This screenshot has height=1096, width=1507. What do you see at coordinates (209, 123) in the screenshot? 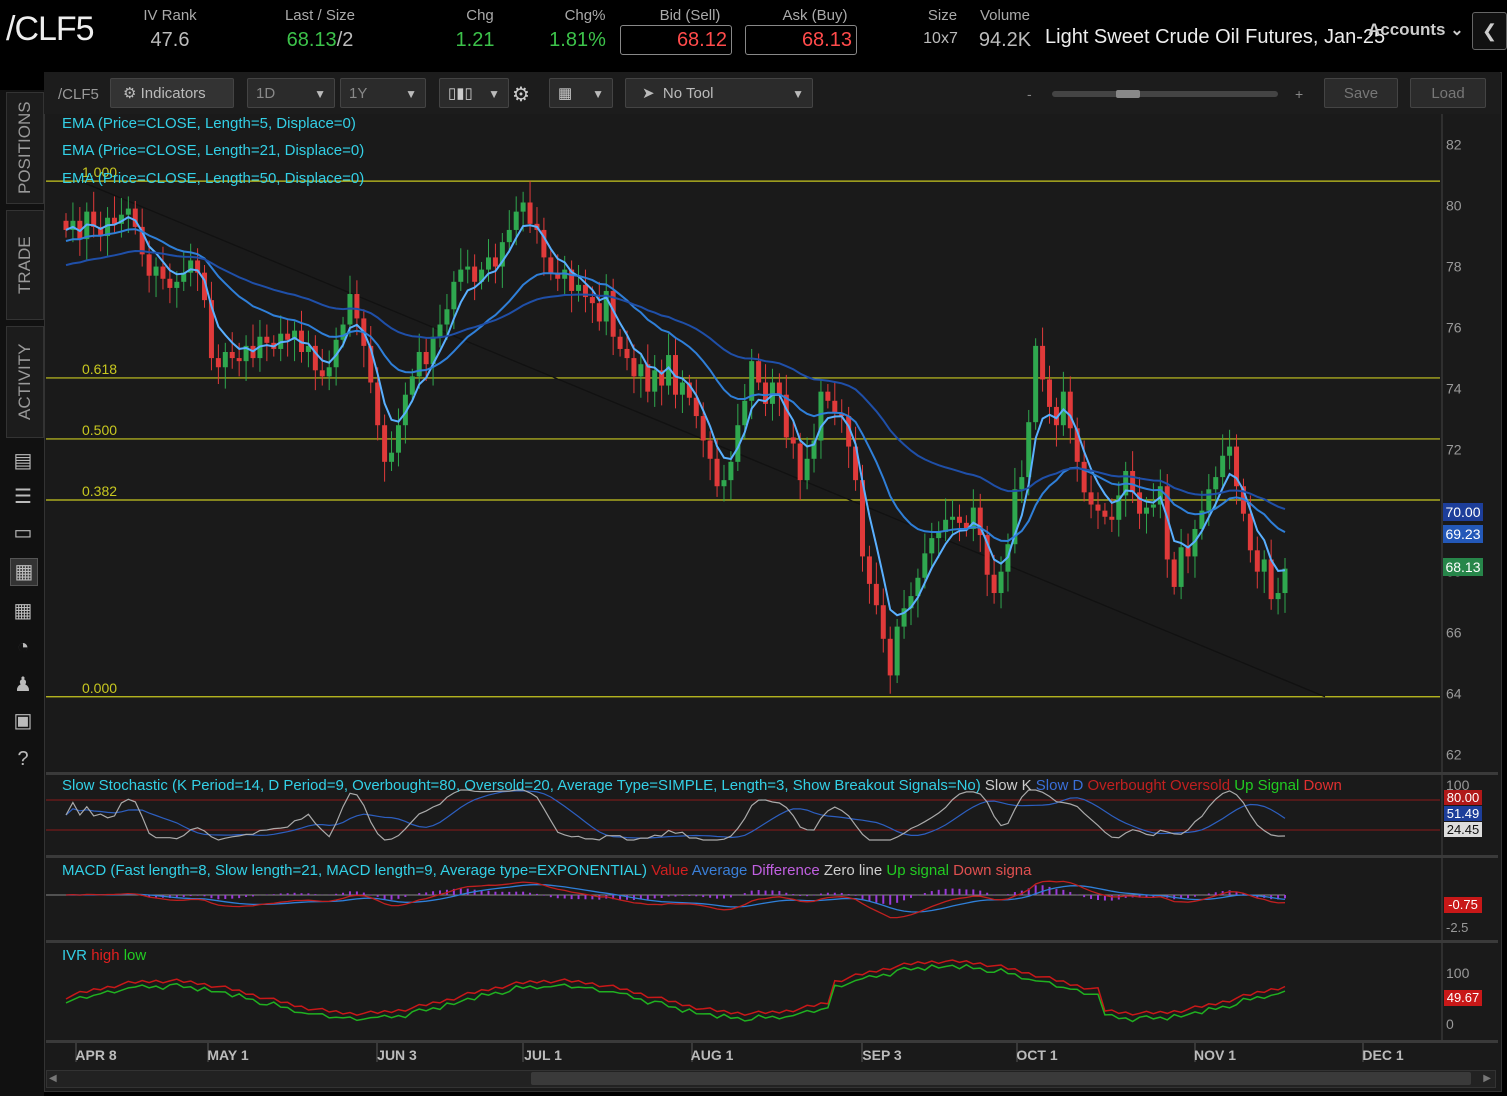
I see `ema5-study-title: EMA (Price=CLOSE, Length=5, Displace=0)` at bounding box center [209, 123].